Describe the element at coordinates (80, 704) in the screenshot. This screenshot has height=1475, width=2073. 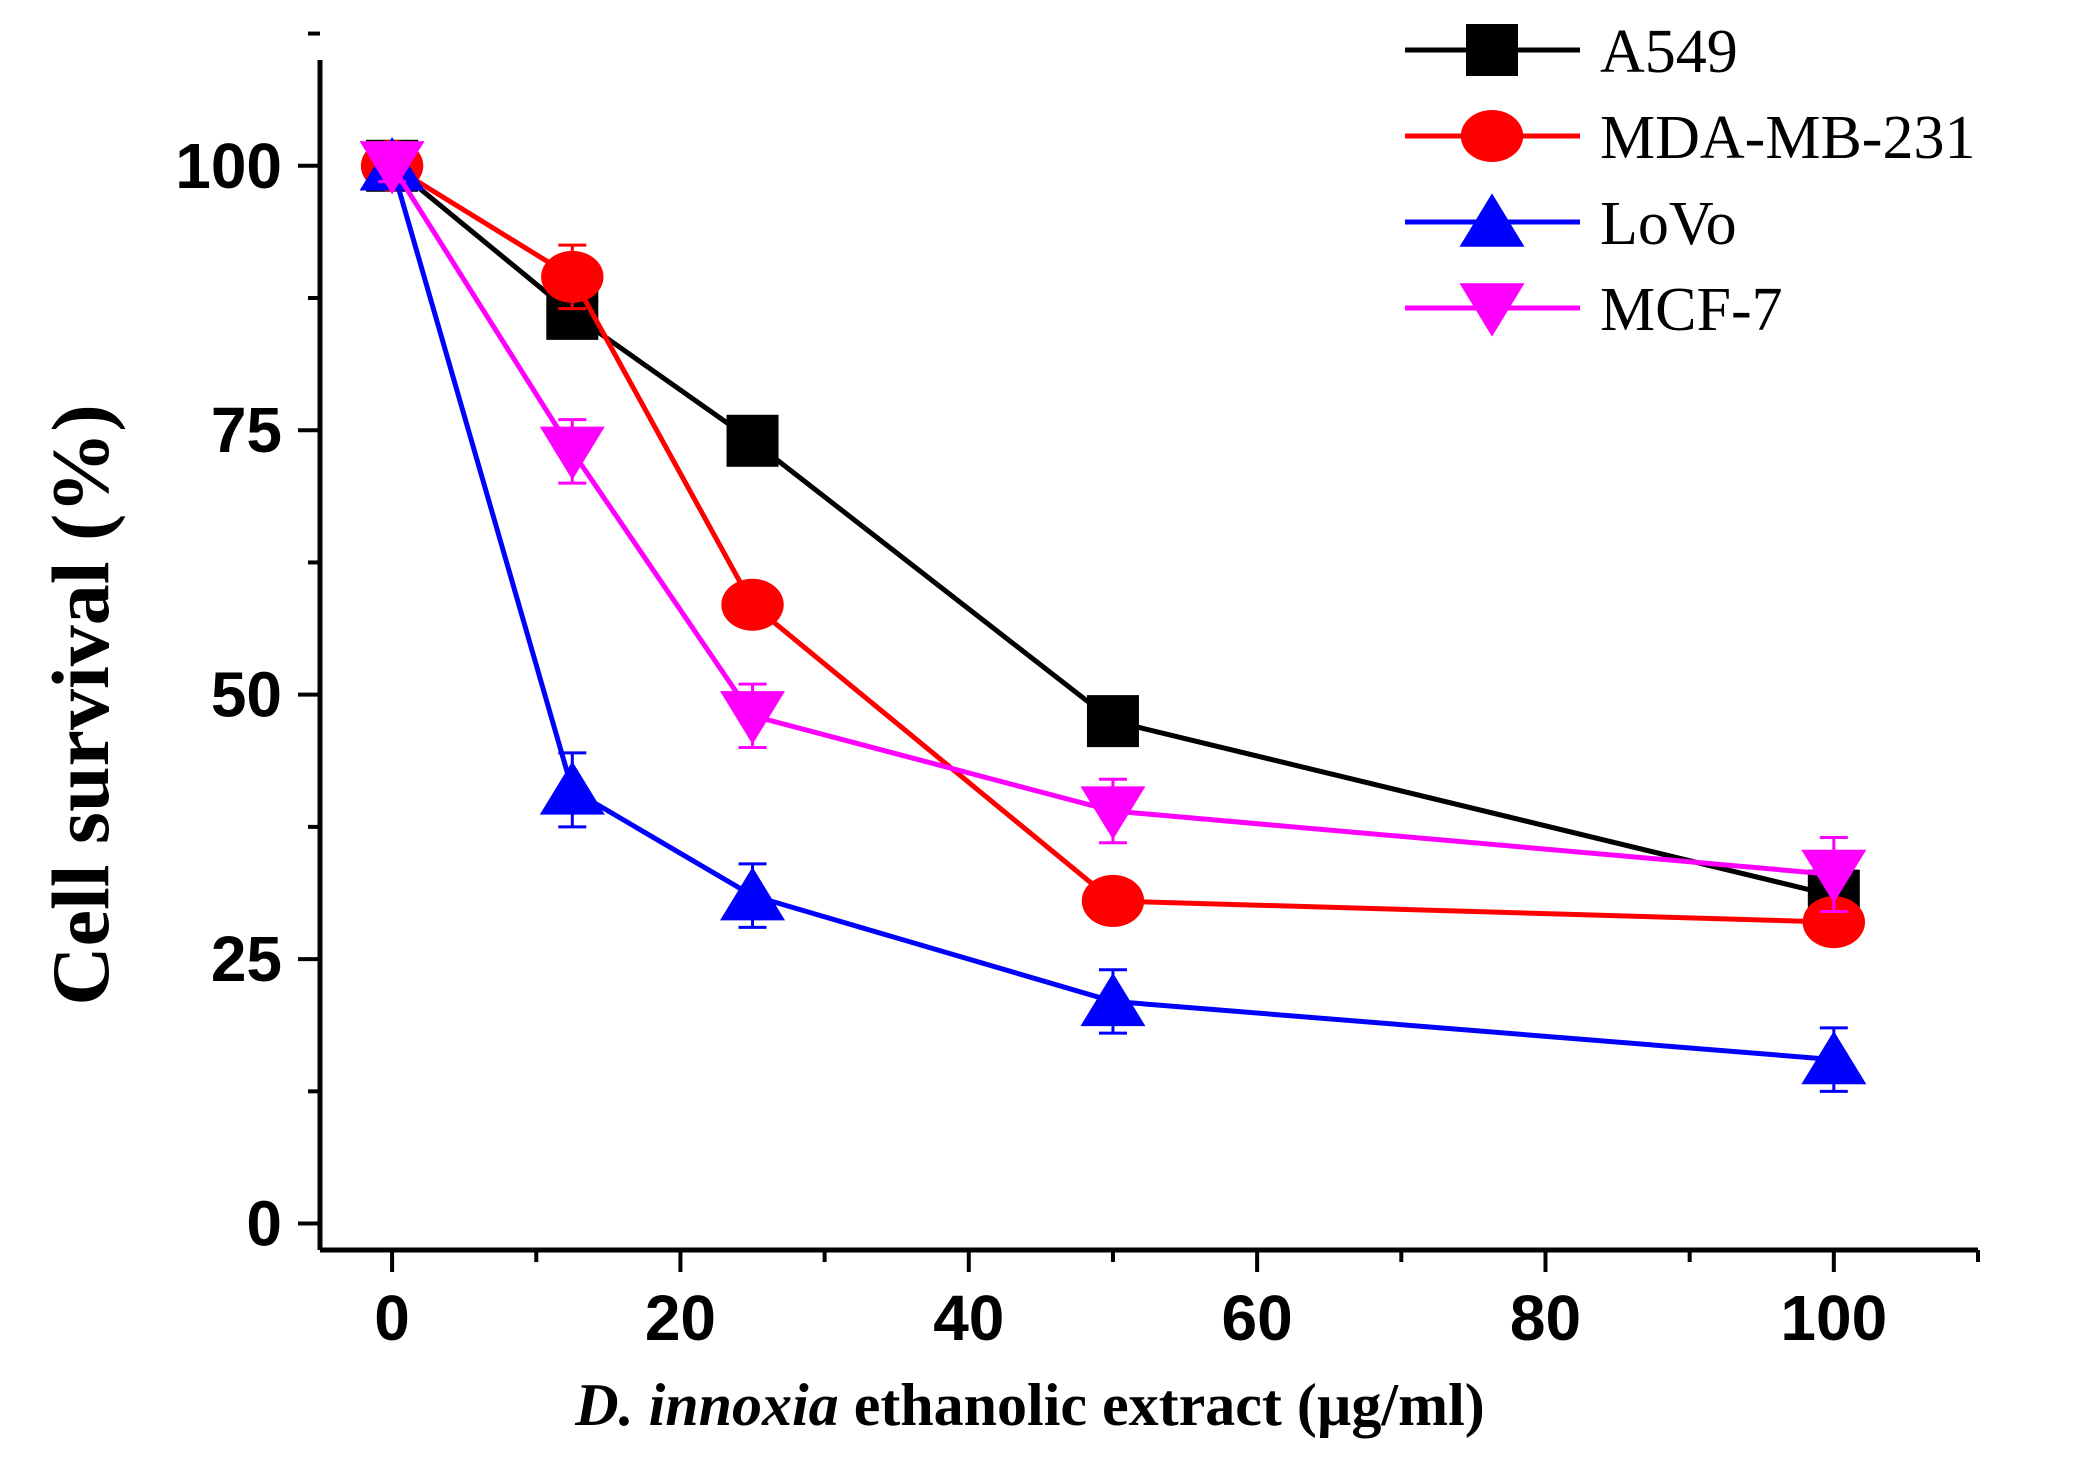
I see `y-axis-title: Cell survival (%)` at that location.